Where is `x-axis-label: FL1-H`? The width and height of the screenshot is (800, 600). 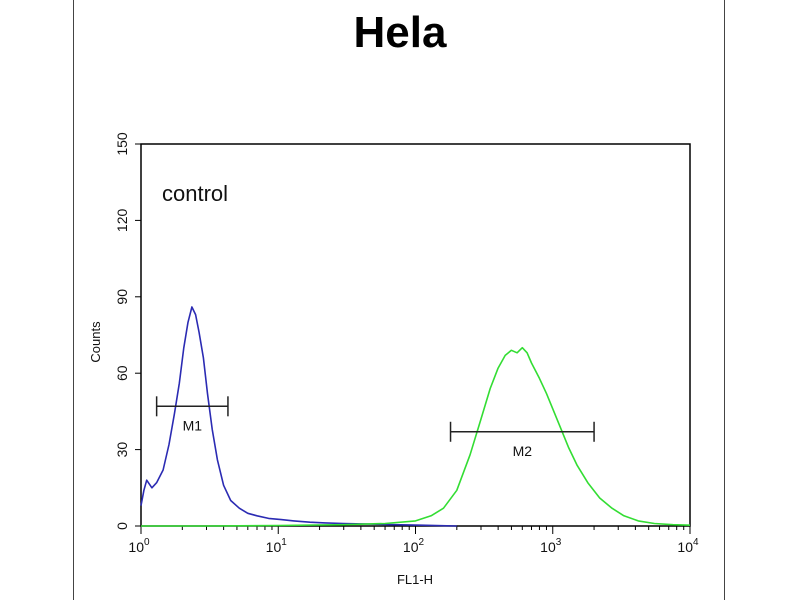 x-axis-label: FL1-H is located at coordinates (415, 579).